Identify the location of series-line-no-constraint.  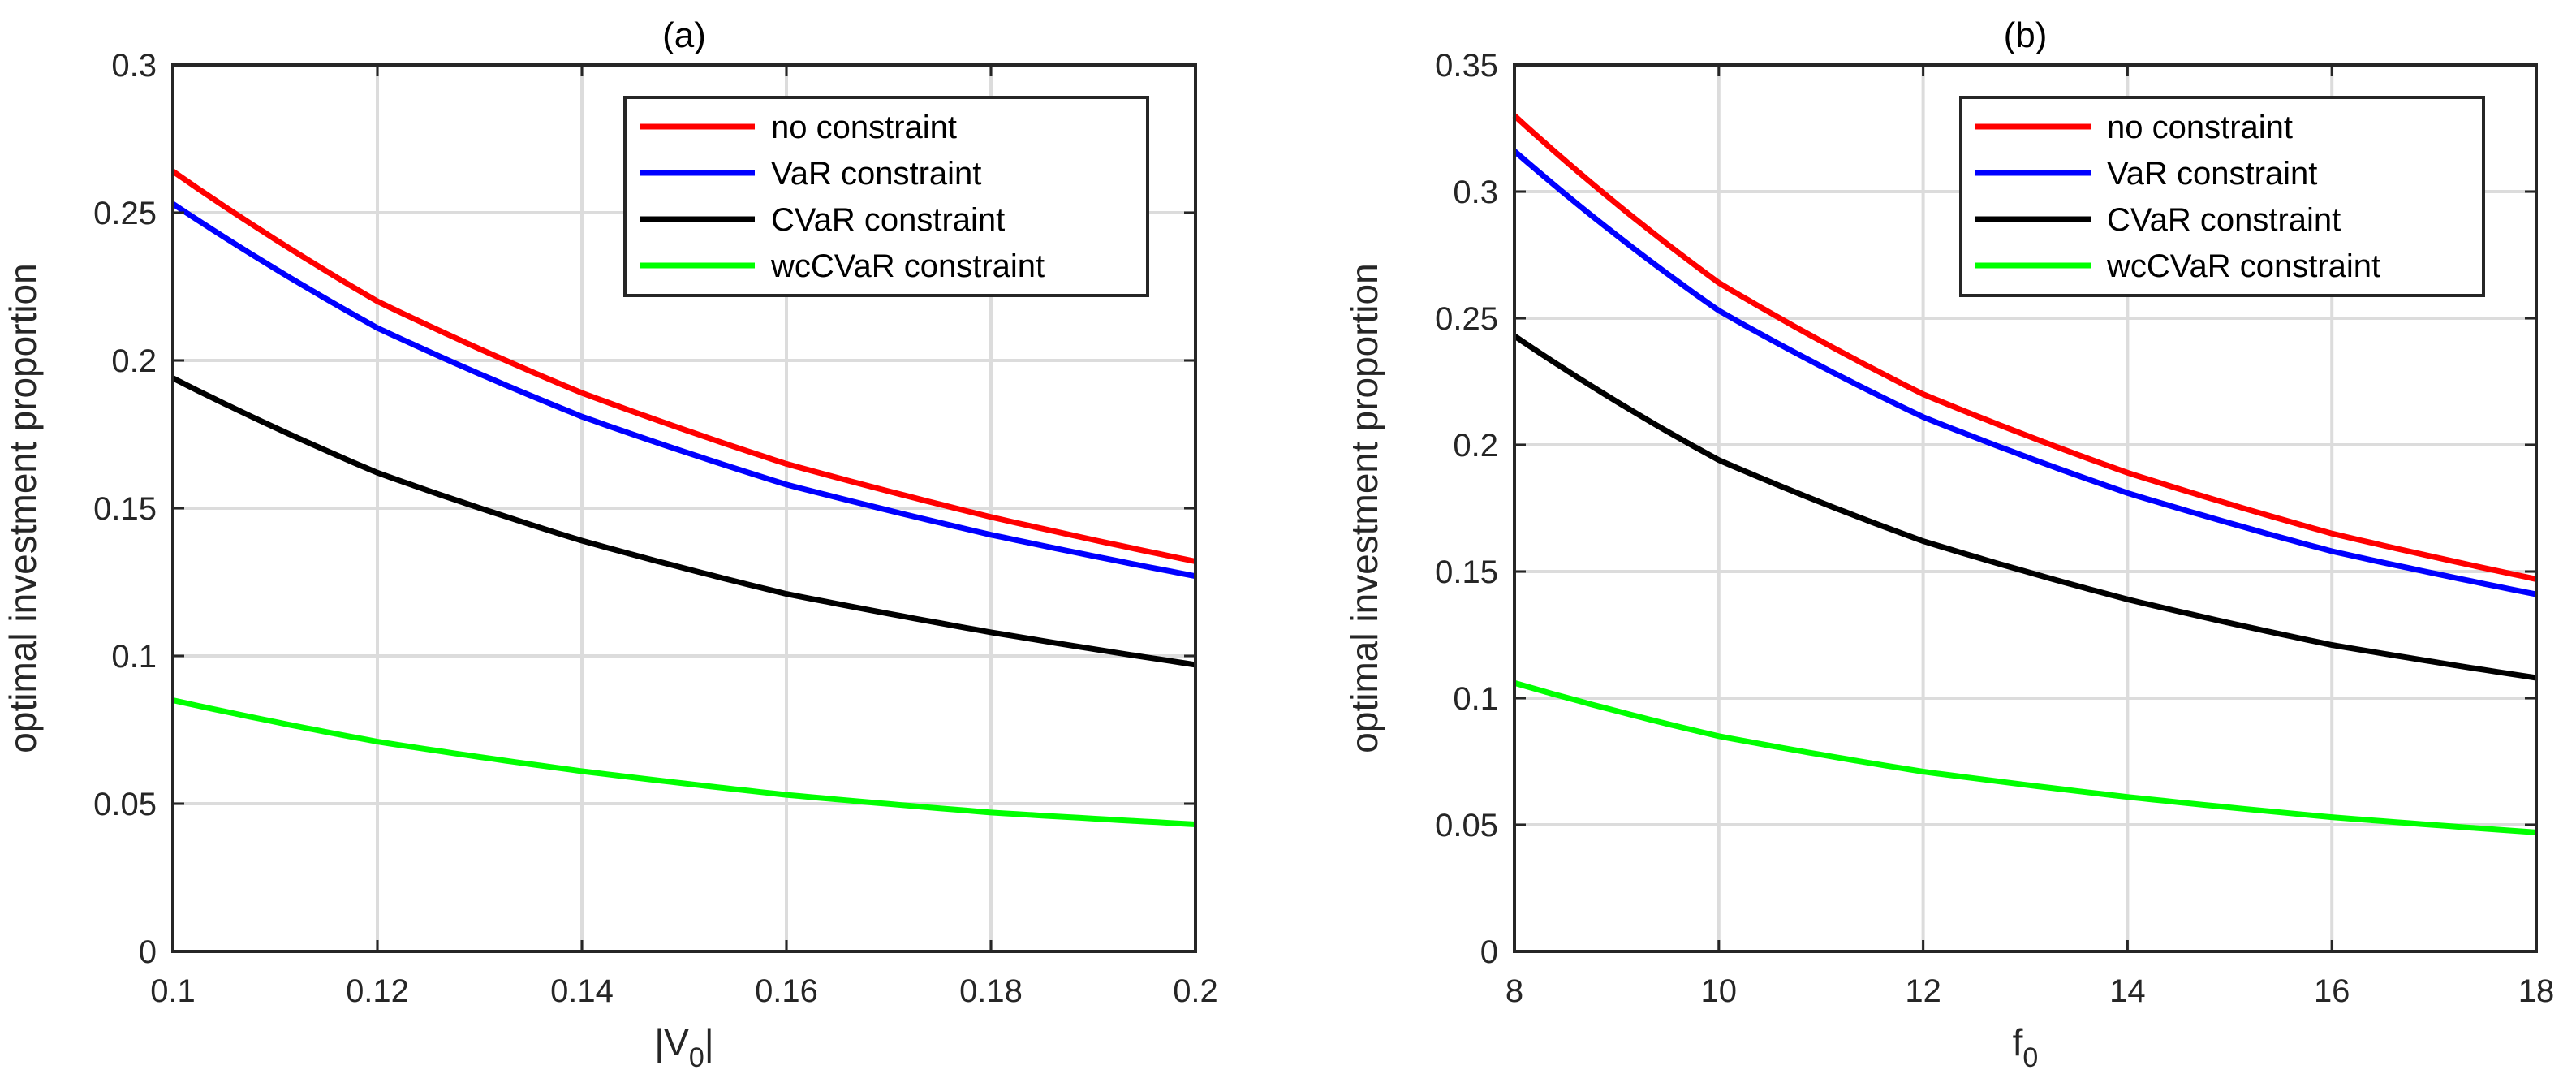
(684, 366).